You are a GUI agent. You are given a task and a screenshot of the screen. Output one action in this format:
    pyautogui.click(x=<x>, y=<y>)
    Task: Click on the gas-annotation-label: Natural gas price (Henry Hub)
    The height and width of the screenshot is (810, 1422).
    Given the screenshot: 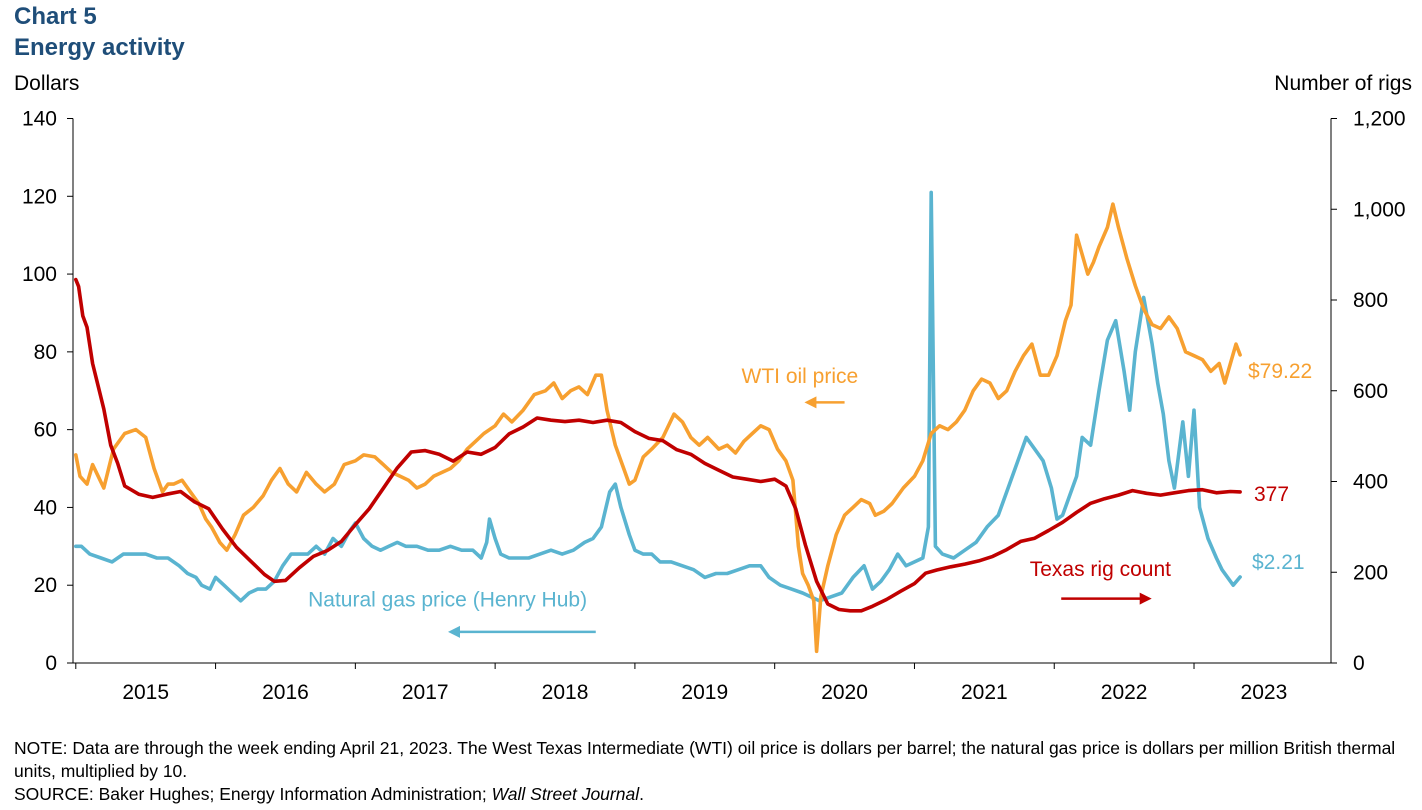 What is the action you would take?
    pyautogui.click(x=447, y=600)
    